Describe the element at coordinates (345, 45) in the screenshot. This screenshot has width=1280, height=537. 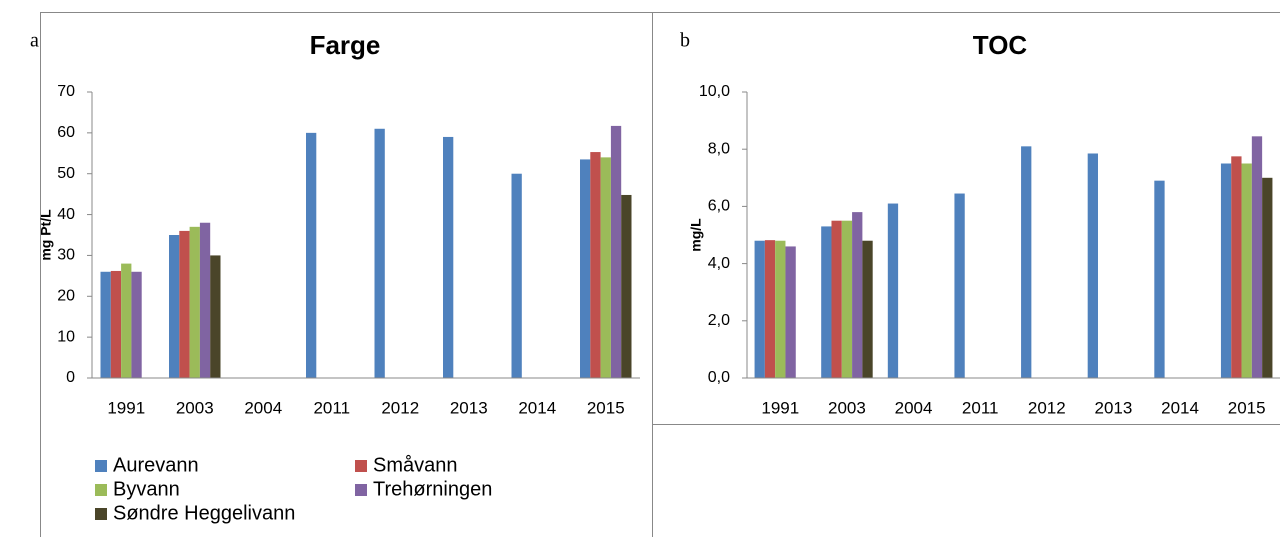
I see `chart-title: Farge` at that location.